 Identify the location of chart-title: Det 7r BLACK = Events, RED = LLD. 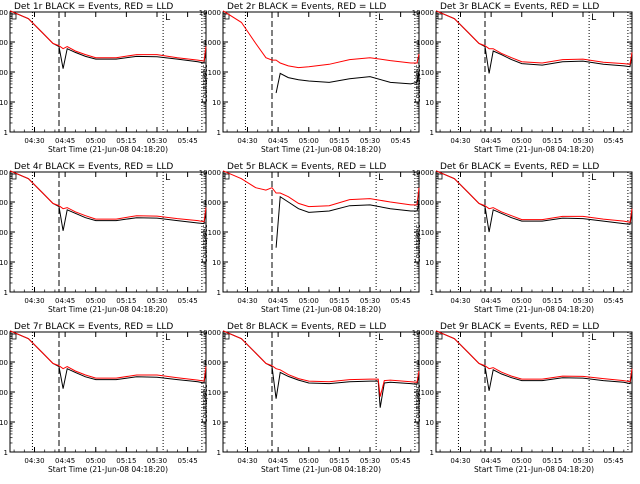
(93, 327).